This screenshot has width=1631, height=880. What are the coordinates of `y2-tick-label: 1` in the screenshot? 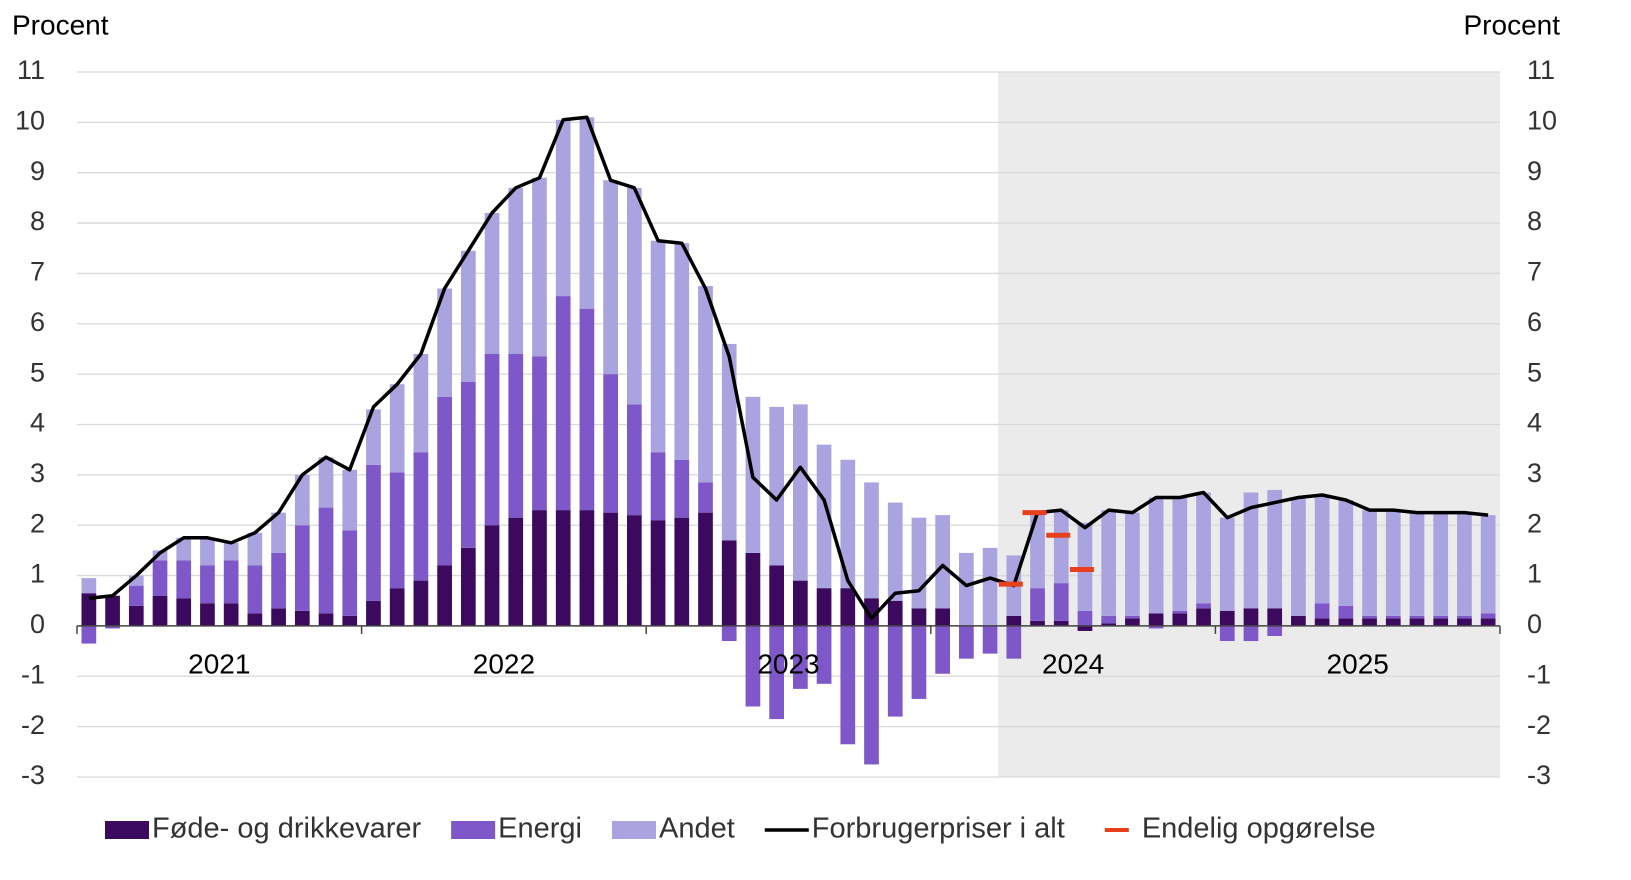 It's located at (1534, 574).